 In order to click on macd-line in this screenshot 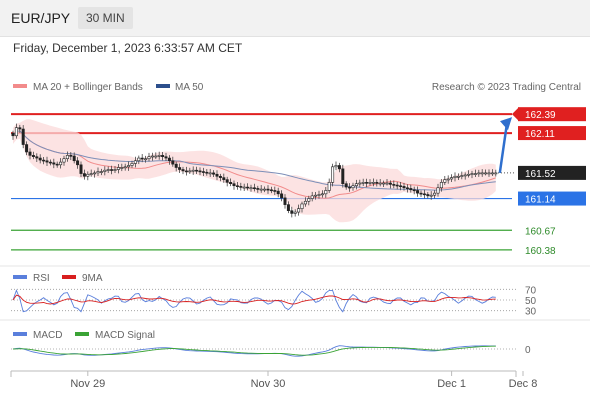, I will do `click(254, 351)`.